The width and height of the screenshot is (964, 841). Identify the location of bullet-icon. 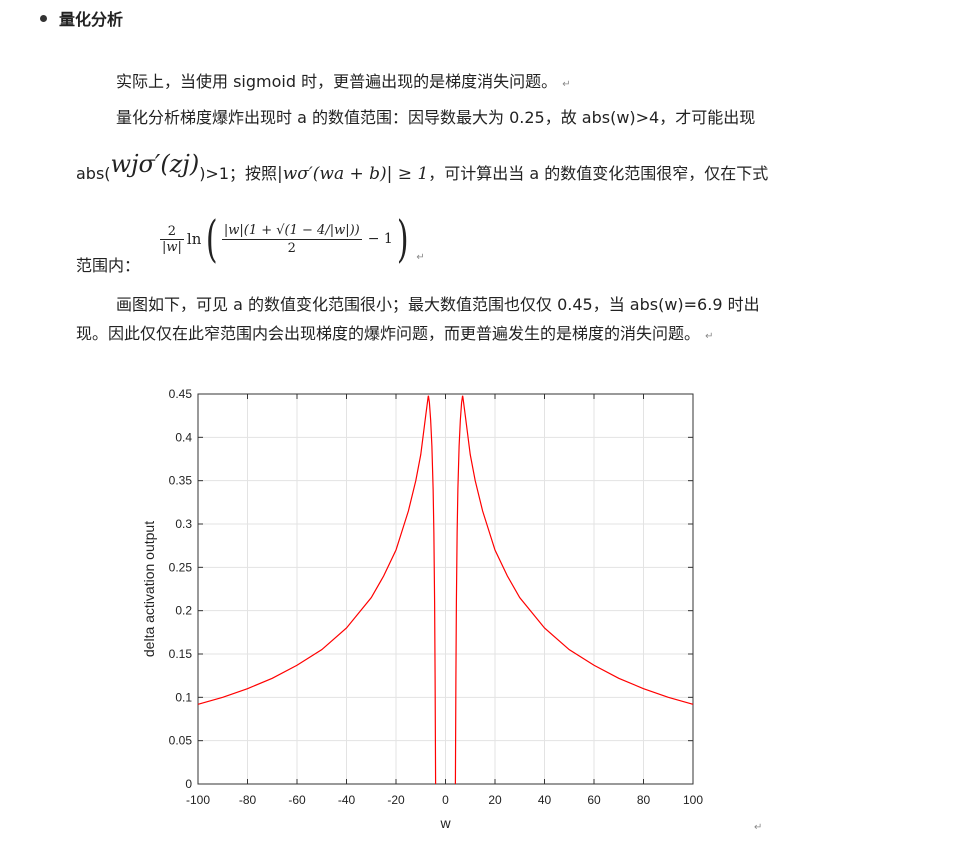
(43, 18).